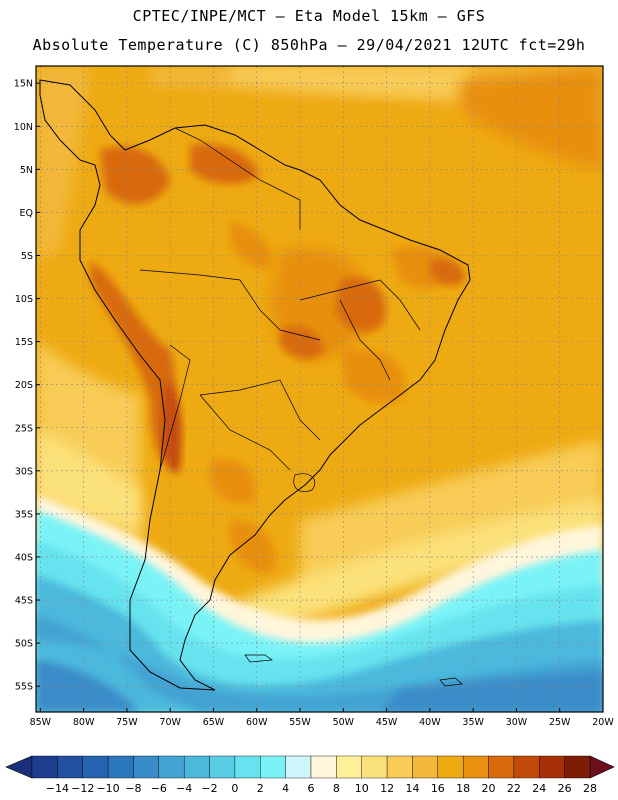 This screenshot has height=800, width=618. Describe the element at coordinates (24, 342) in the screenshot. I see `lat-label: 15S` at that location.